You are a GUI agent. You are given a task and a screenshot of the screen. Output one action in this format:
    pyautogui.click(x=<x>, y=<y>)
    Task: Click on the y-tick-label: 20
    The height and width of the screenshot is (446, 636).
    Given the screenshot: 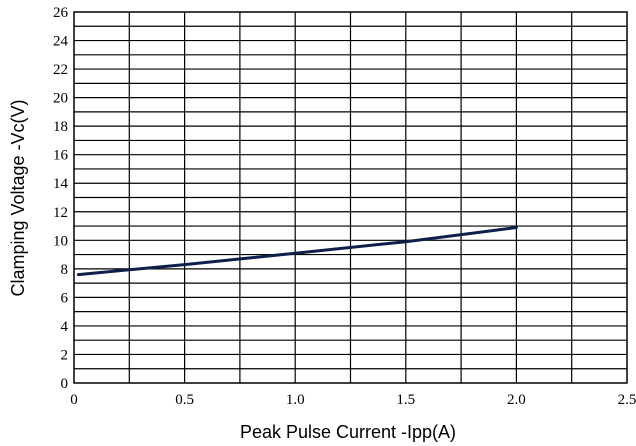 What is the action you would take?
    pyautogui.click(x=60, y=99)
    